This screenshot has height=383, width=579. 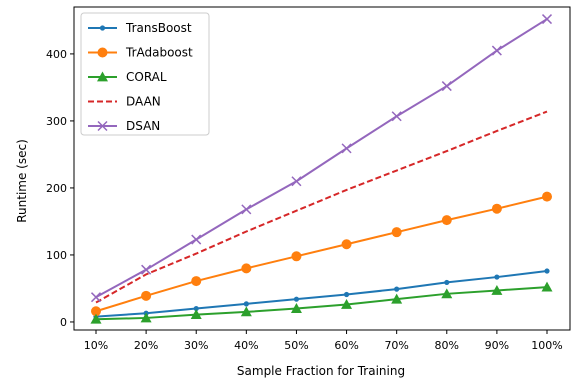 I want to click on x-tick-label: 100%, so click(x=546, y=345).